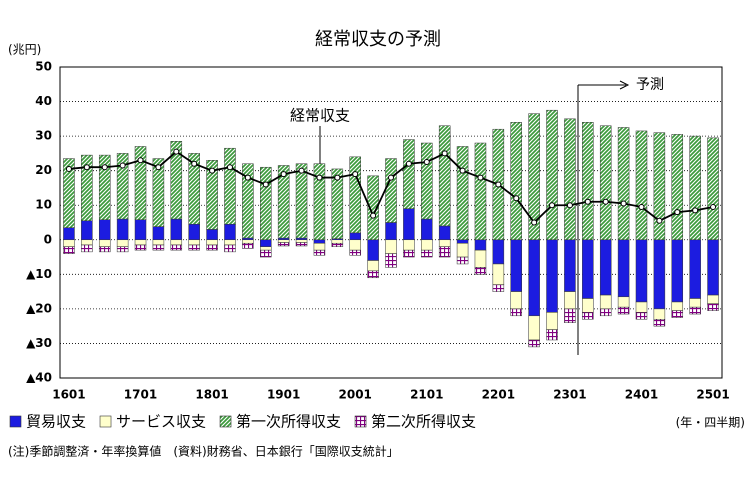 The width and height of the screenshot is (751, 483). What do you see at coordinates (624, 85) in the screenshot?
I see `forecast-arrowhead` at bounding box center [624, 85].